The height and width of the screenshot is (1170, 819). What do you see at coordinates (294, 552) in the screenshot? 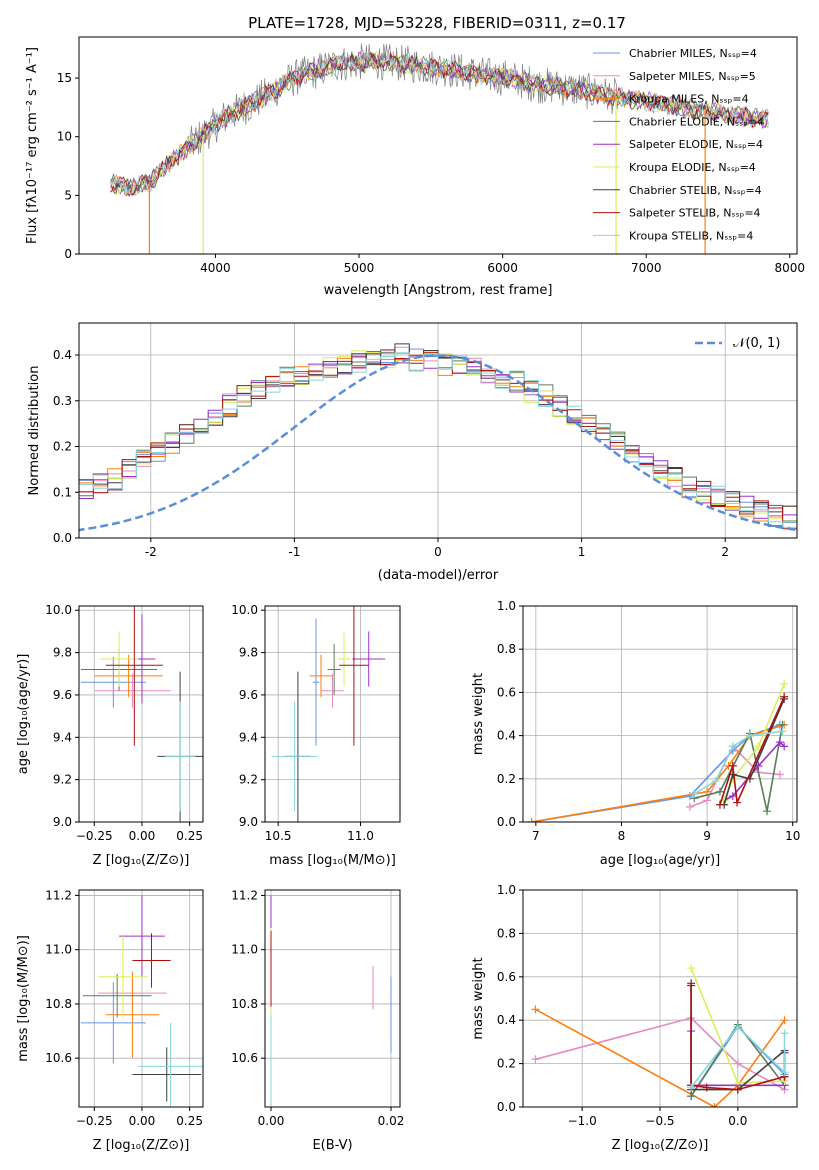
I see `x-tick-label: -1` at bounding box center [294, 552].